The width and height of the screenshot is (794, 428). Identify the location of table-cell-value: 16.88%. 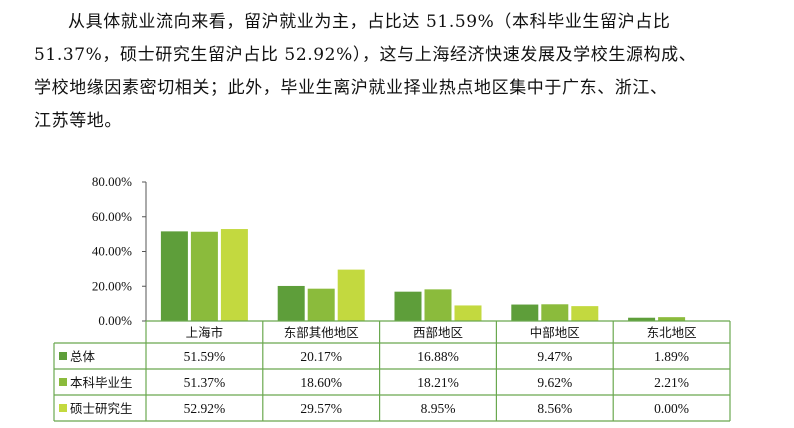
(438, 356).